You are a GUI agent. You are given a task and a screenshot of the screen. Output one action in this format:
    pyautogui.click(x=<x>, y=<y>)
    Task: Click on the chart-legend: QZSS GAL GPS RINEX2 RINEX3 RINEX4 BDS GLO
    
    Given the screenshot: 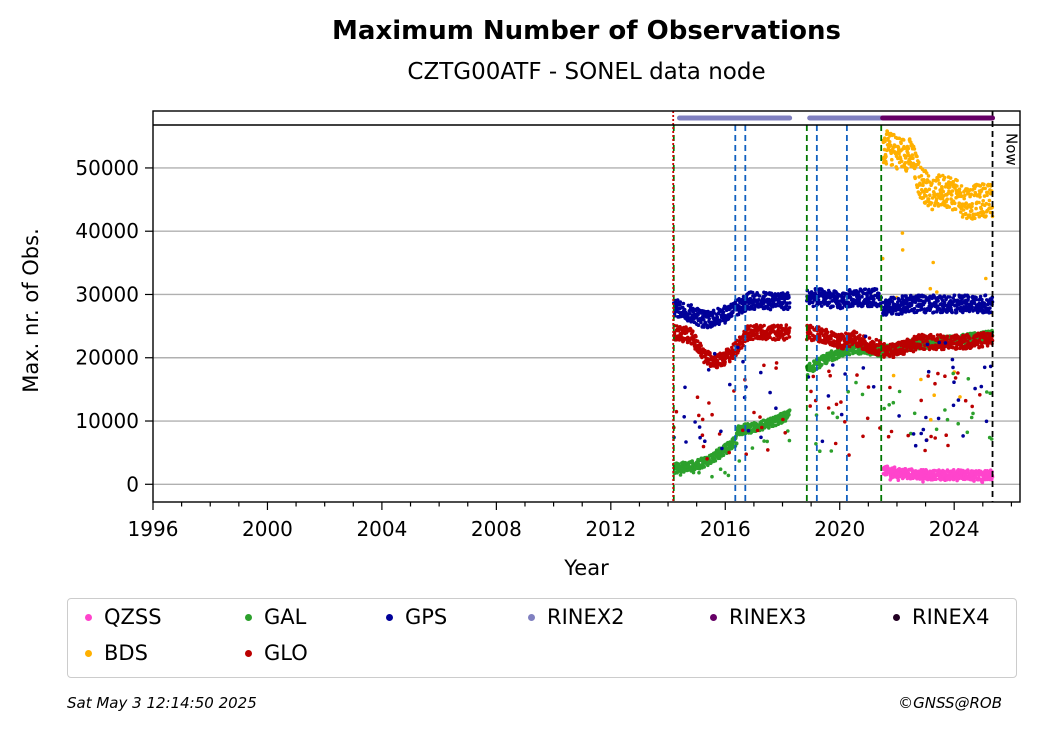 What is the action you would take?
    pyautogui.click(x=542, y=638)
    